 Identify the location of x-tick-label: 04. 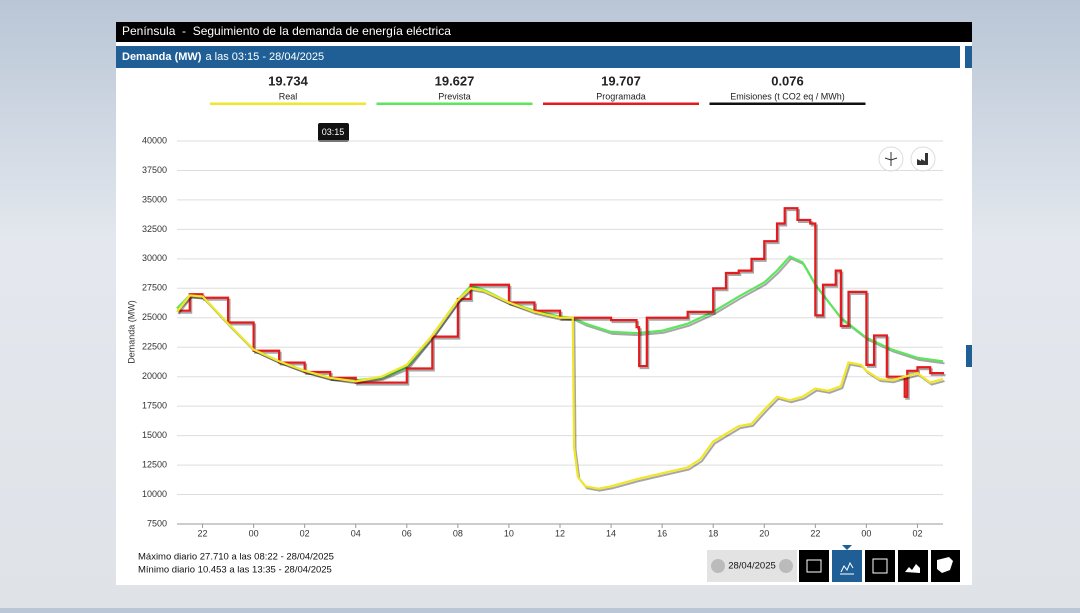
(356, 533).